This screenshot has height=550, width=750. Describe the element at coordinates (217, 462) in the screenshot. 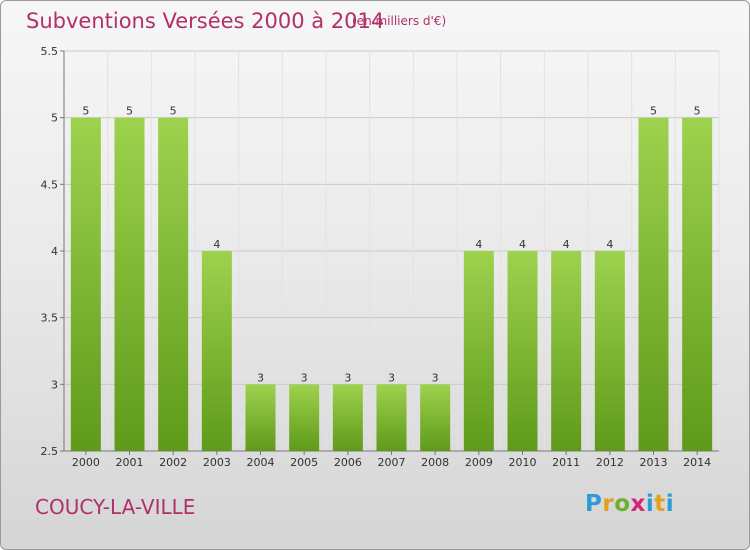

I see `x-tick-label: 2003` at that location.